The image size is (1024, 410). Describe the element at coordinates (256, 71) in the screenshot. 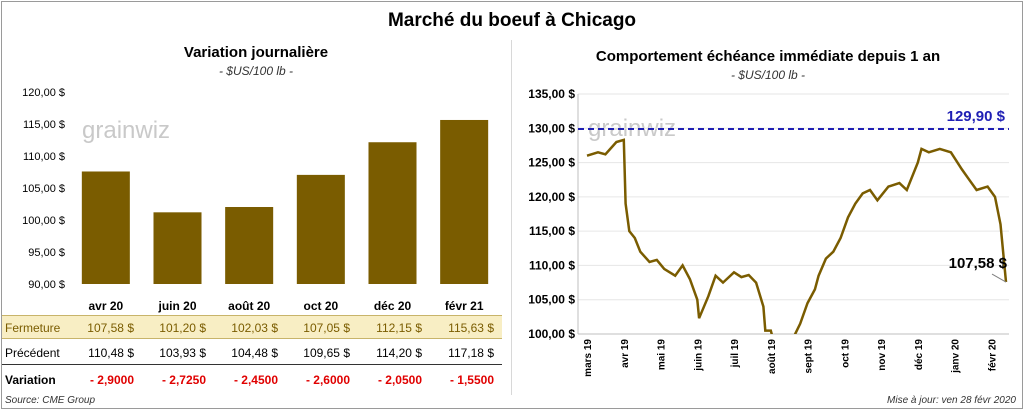

I see `left-unit: - $US/100 lb -` at that location.